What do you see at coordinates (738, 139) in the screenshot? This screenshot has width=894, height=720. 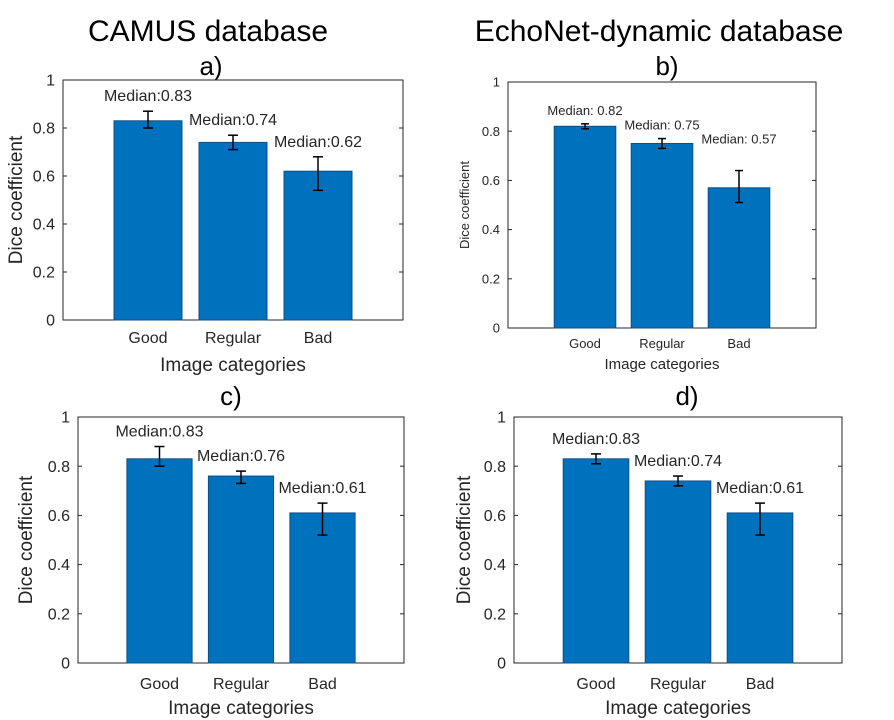 I see `data-label: Median: 0.57` at bounding box center [738, 139].